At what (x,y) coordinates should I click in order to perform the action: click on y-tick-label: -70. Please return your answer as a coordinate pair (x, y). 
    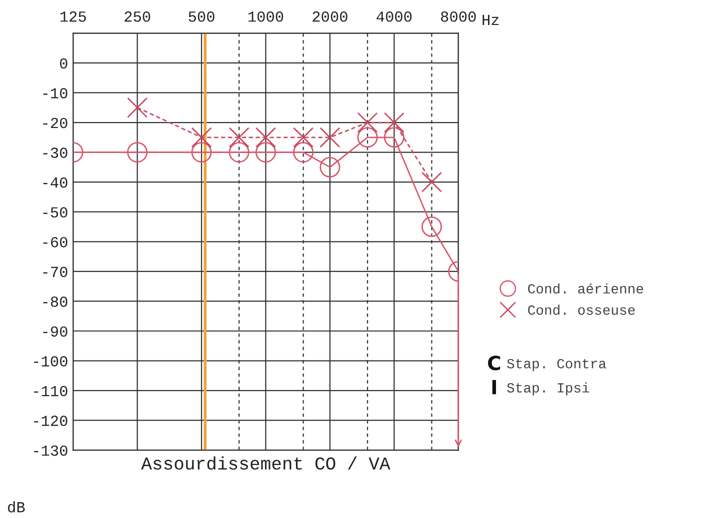
    Looking at the image, I should click on (55, 272).